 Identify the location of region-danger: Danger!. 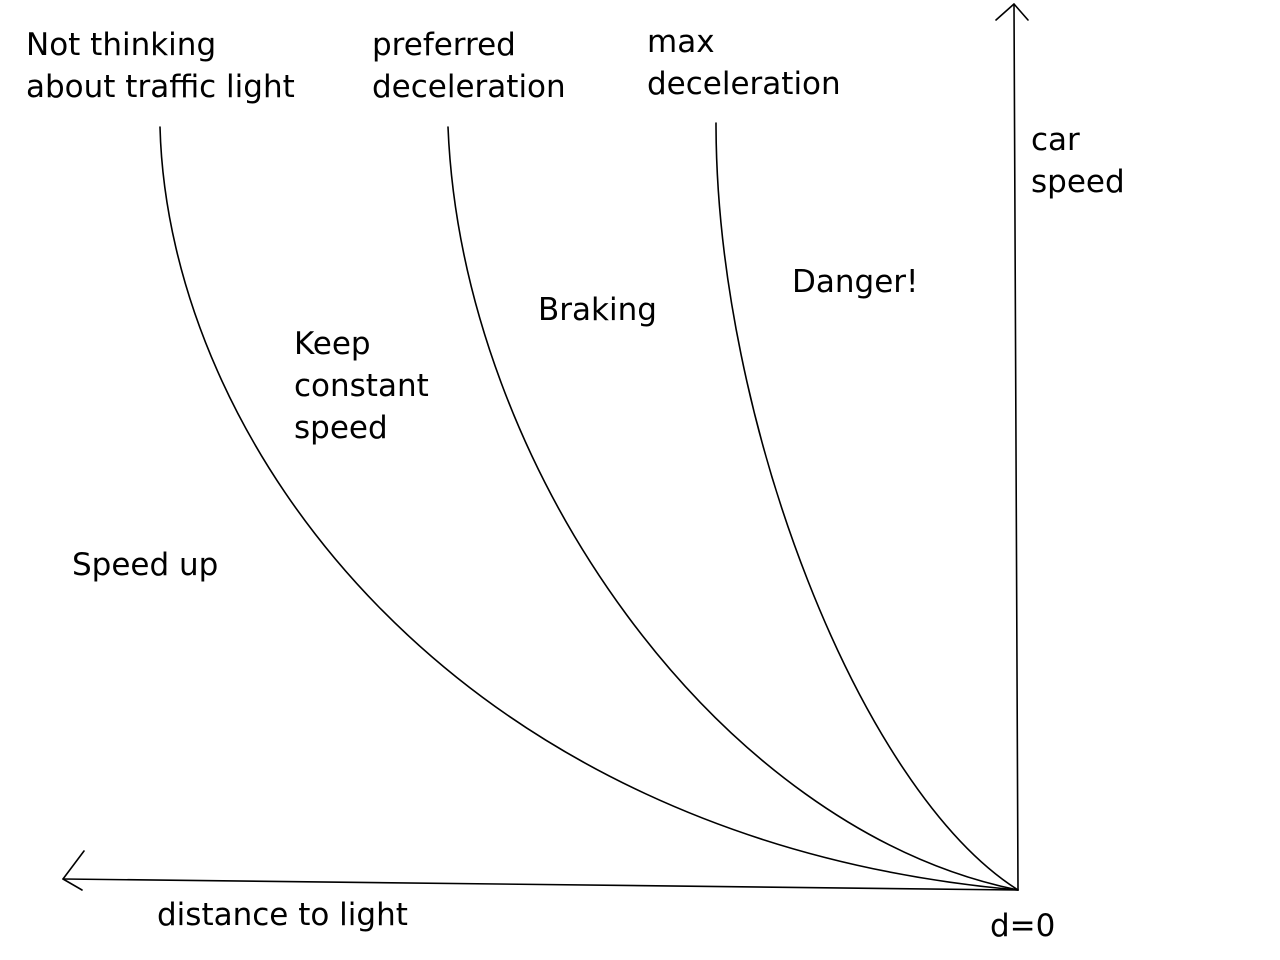
(855, 282).